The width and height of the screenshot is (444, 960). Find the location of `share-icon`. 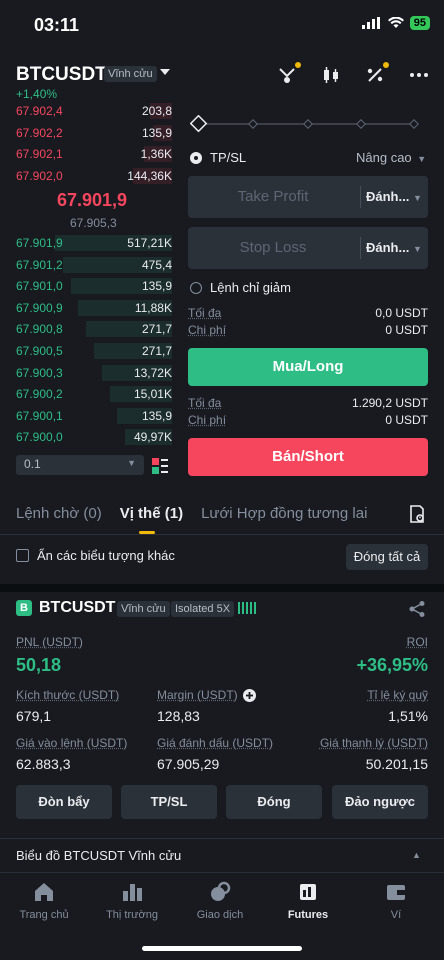

share-icon is located at coordinates (417, 609).